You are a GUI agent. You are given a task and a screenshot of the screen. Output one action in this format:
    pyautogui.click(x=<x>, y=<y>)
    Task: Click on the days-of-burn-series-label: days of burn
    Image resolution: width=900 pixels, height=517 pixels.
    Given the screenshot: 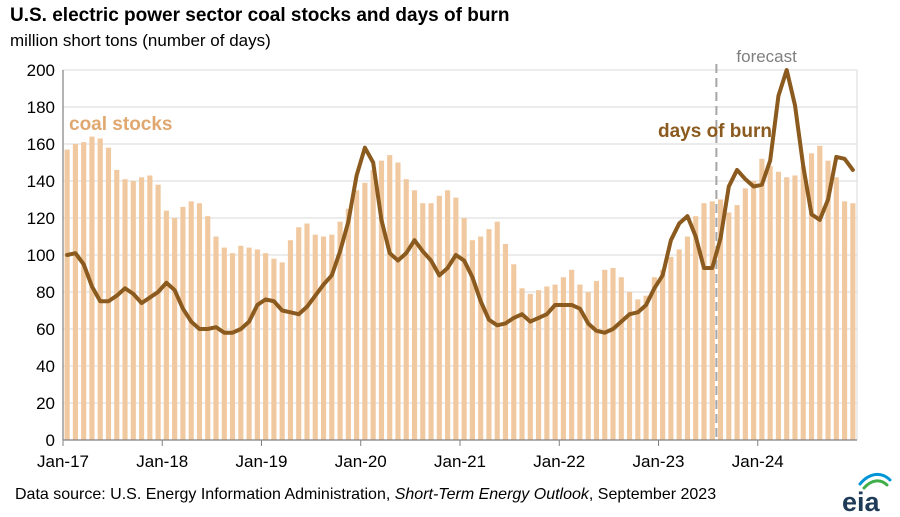 What is the action you would take?
    pyautogui.click(x=715, y=131)
    